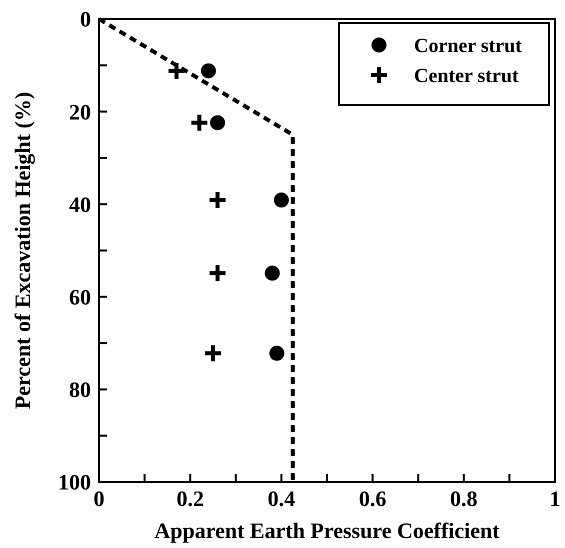 The width and height of the screenshot is (565, 548). What do you see at coordinates (80, 111) in the screenshot?
I see `y-tick-label: 20` at bounding box center [80, 111].